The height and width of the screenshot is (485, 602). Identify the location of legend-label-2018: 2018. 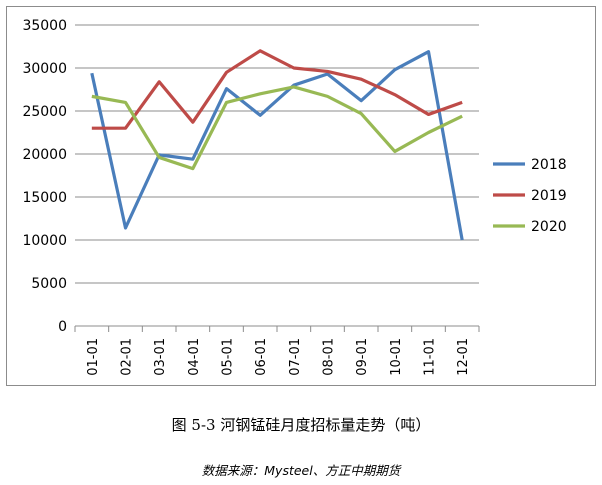
(549, 165).